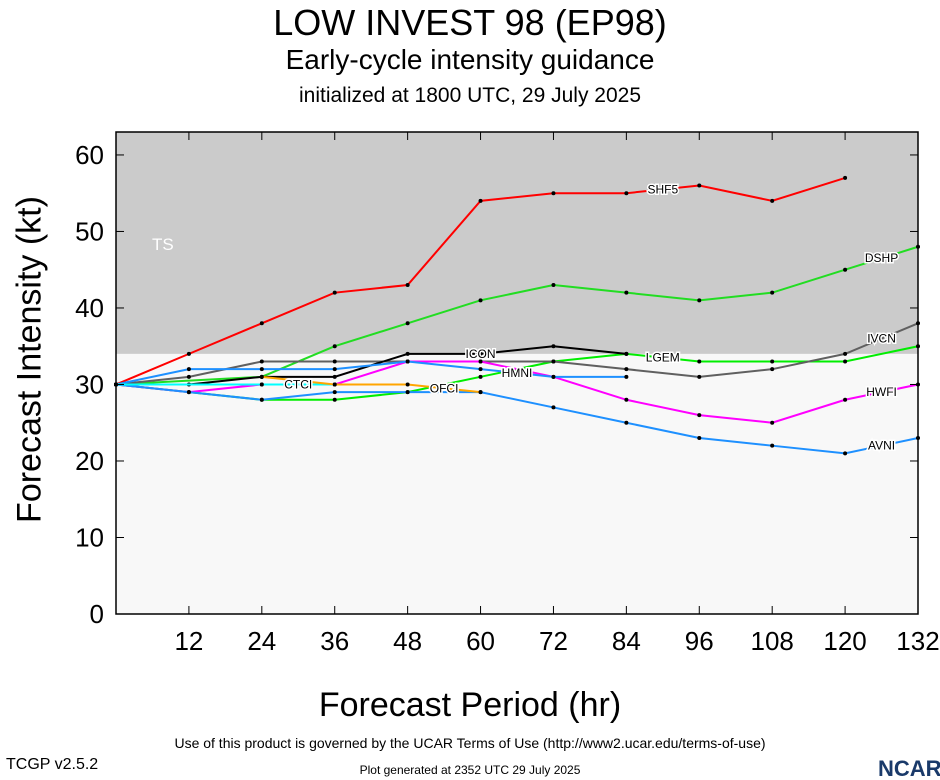 Image resolution: width=940 pixels, height=780 pixels. Describe the element at coordinates (29, 359) in the screenshot. I see `y-axis-label: Forecast Intensity (kt)` at that location.